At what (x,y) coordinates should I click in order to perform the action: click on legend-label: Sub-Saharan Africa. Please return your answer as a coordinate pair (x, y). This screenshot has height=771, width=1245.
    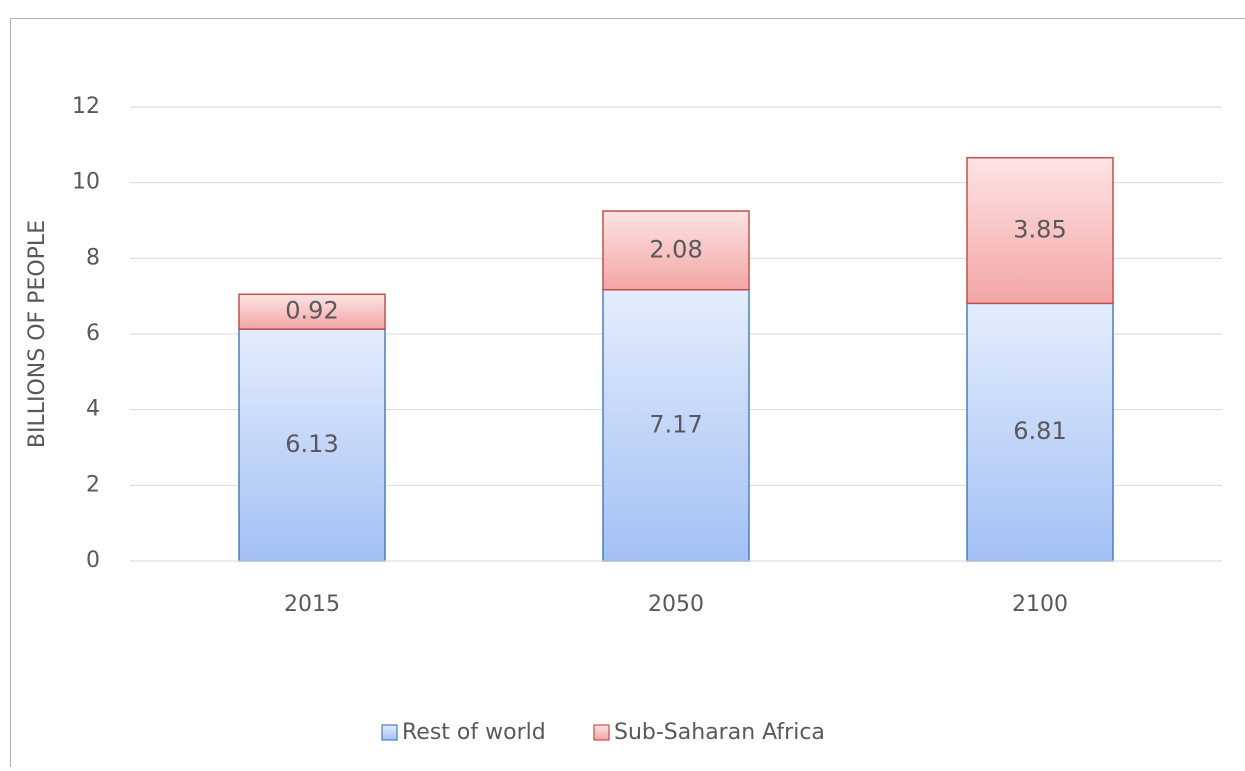
    Looking at the image, I should click on (719, 732).